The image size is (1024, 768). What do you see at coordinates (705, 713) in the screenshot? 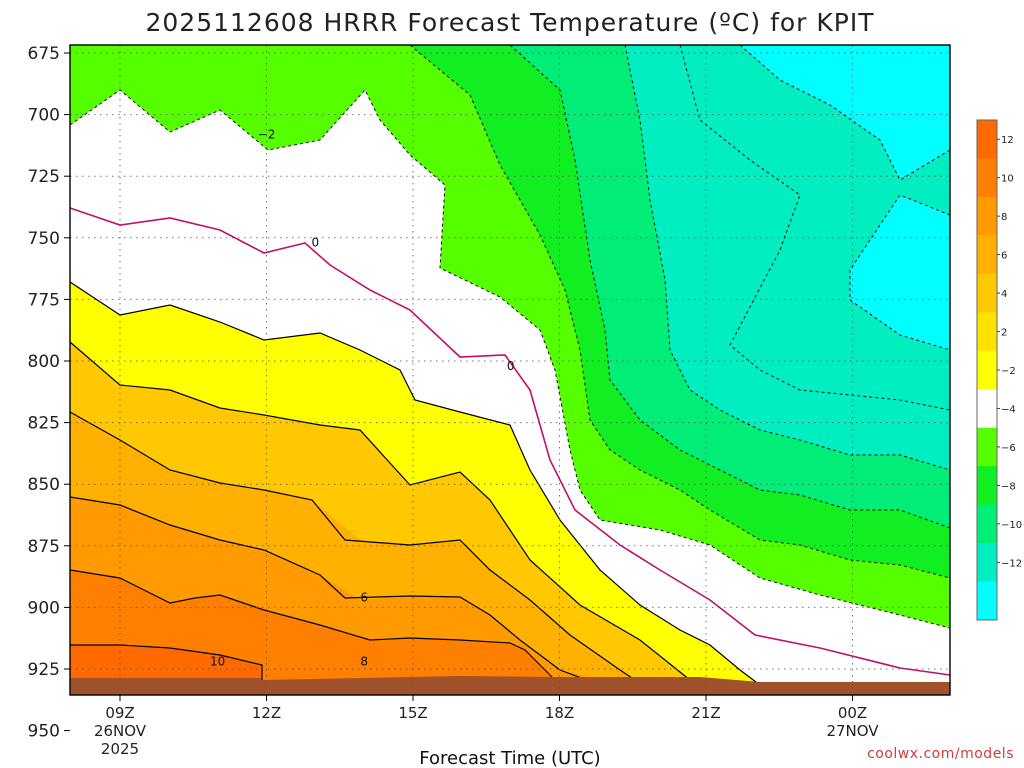
I see `x-tick-label: 21Z` at bounding box center [705, 713].